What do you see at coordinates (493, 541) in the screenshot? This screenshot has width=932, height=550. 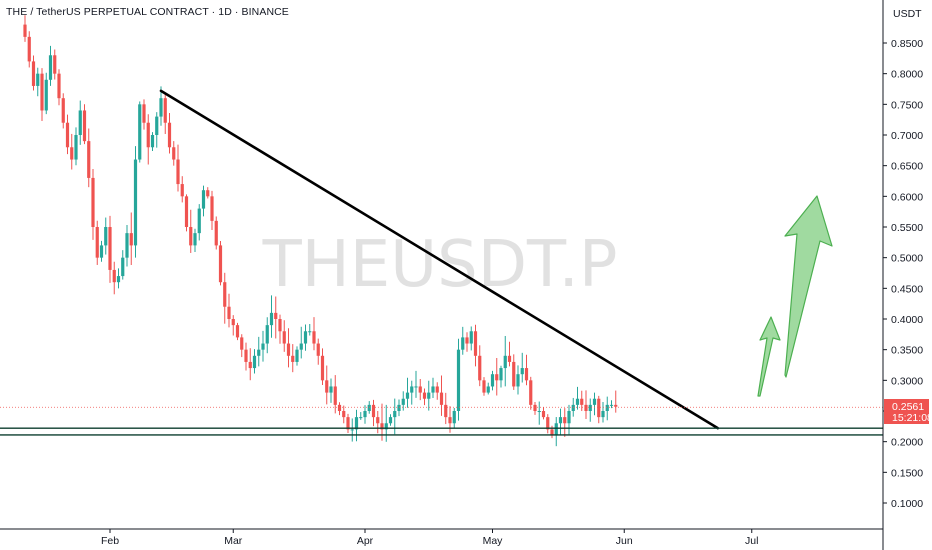 I see `time-tick-label: May` at bounding box center [493, 541].